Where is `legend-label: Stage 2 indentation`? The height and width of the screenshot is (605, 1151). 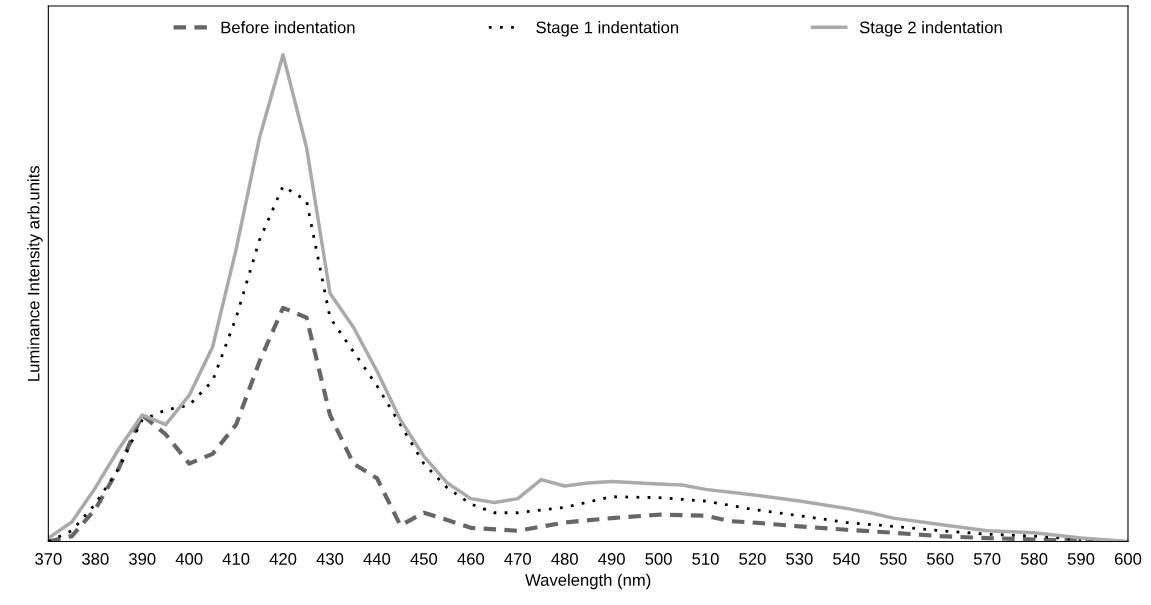 legend-label: Stage 2 indentation is located at coordinates (930, 29).